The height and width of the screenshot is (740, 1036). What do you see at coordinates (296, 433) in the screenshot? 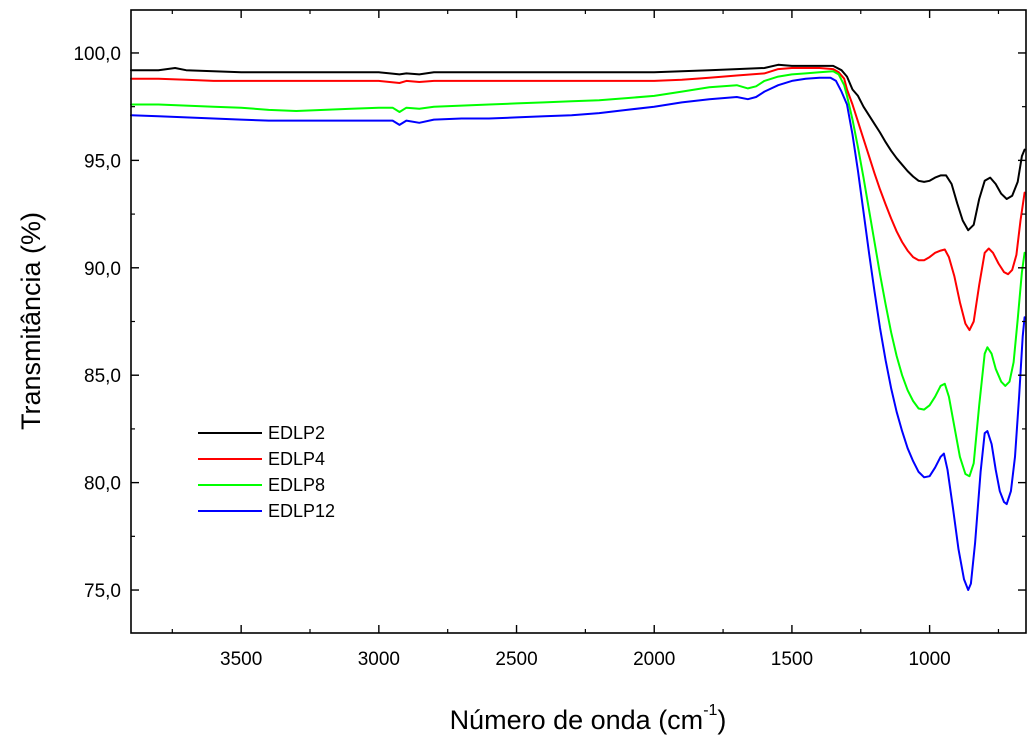
I see `legend-label-edlp2: EDLP2` at bounding box center [296, 433].